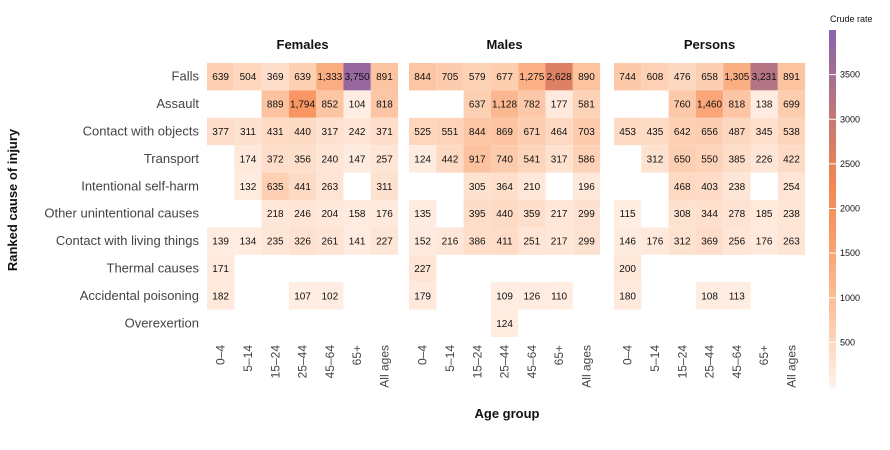 The image size is (890, 450). I want to click on cell-value-label: 453, so click(627, 132).